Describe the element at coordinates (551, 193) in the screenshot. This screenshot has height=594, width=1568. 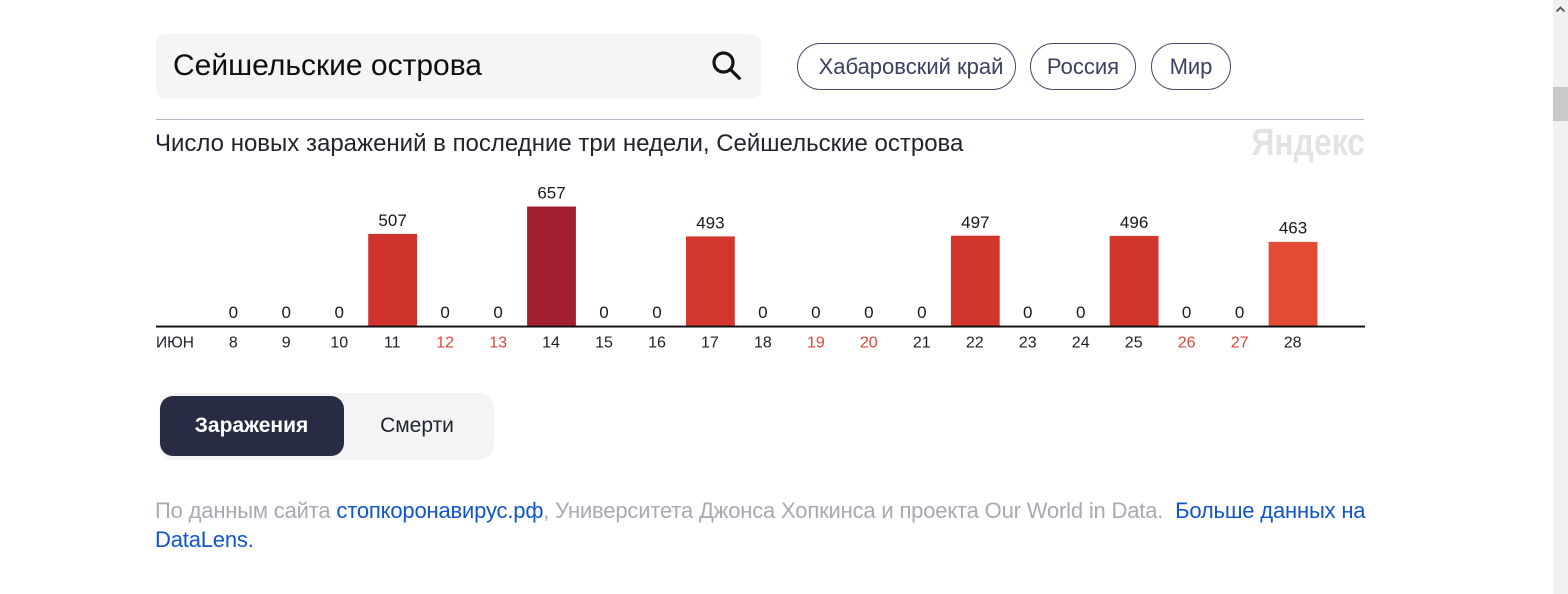
I see `svg-text: 657` at that location.